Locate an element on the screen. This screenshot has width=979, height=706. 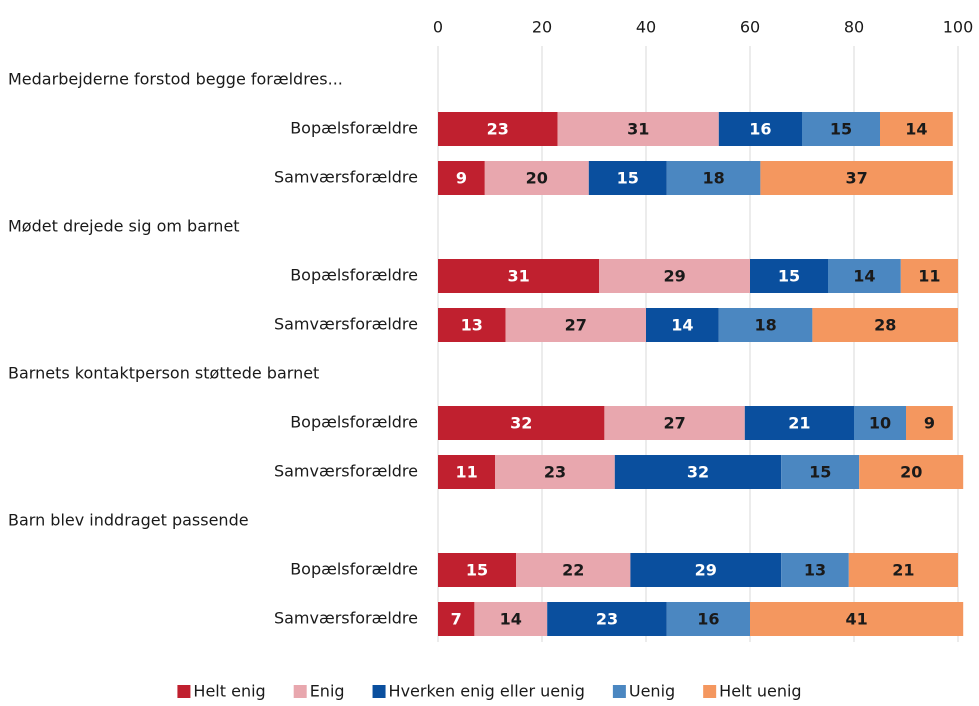
data-label: 22 is located at coordinates (573, 570).